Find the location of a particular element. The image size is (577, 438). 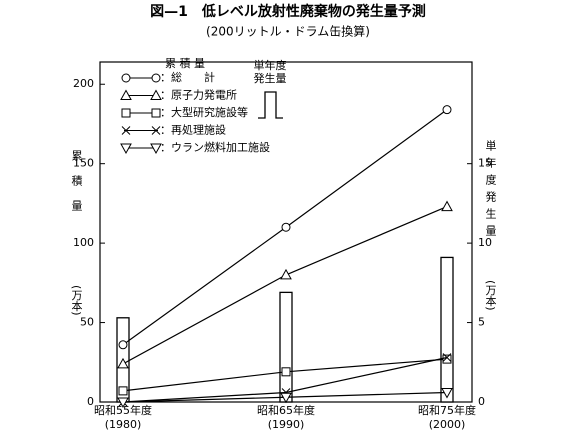

x-tick-label: 昭和75年度 is located at coordinates (447, 410).